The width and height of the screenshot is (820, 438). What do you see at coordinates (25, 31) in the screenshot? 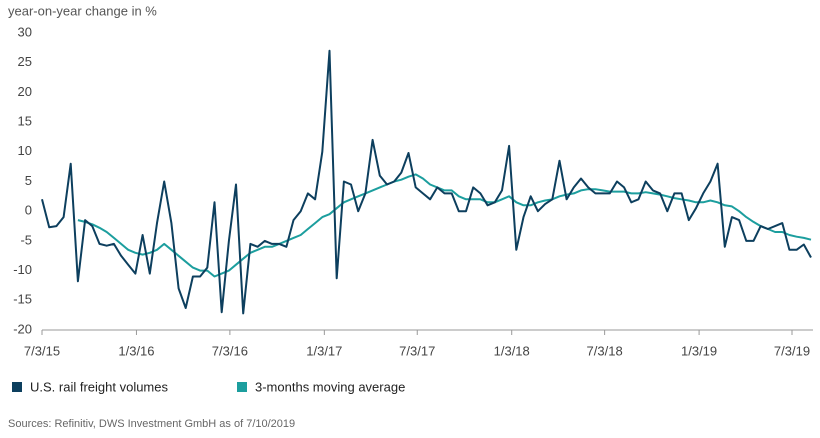
I see `y-tick-label: 30` at bounding box center [25, 31].